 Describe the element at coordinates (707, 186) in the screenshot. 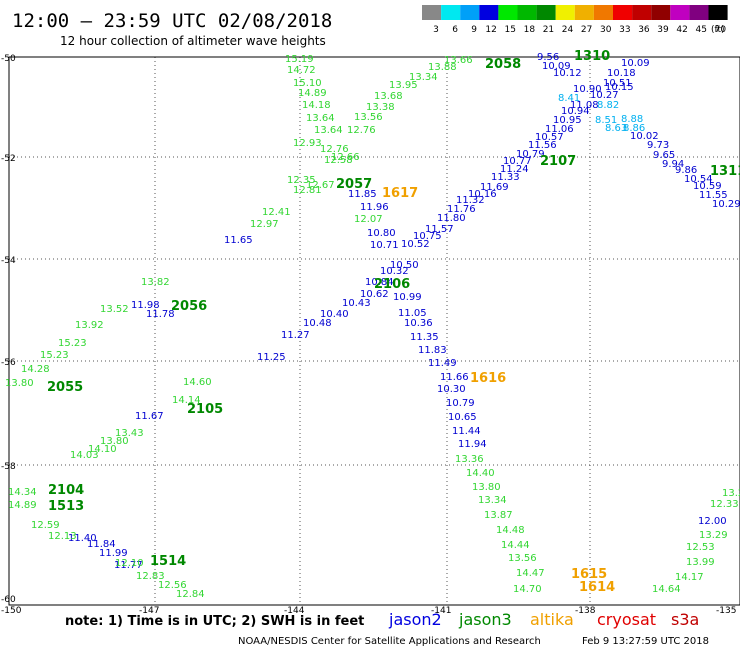

I see `swh-value-jason2: 10.59` at that location.